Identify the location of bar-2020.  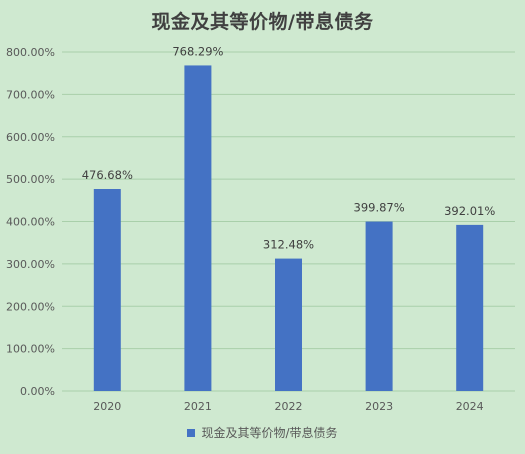
(107, 290).